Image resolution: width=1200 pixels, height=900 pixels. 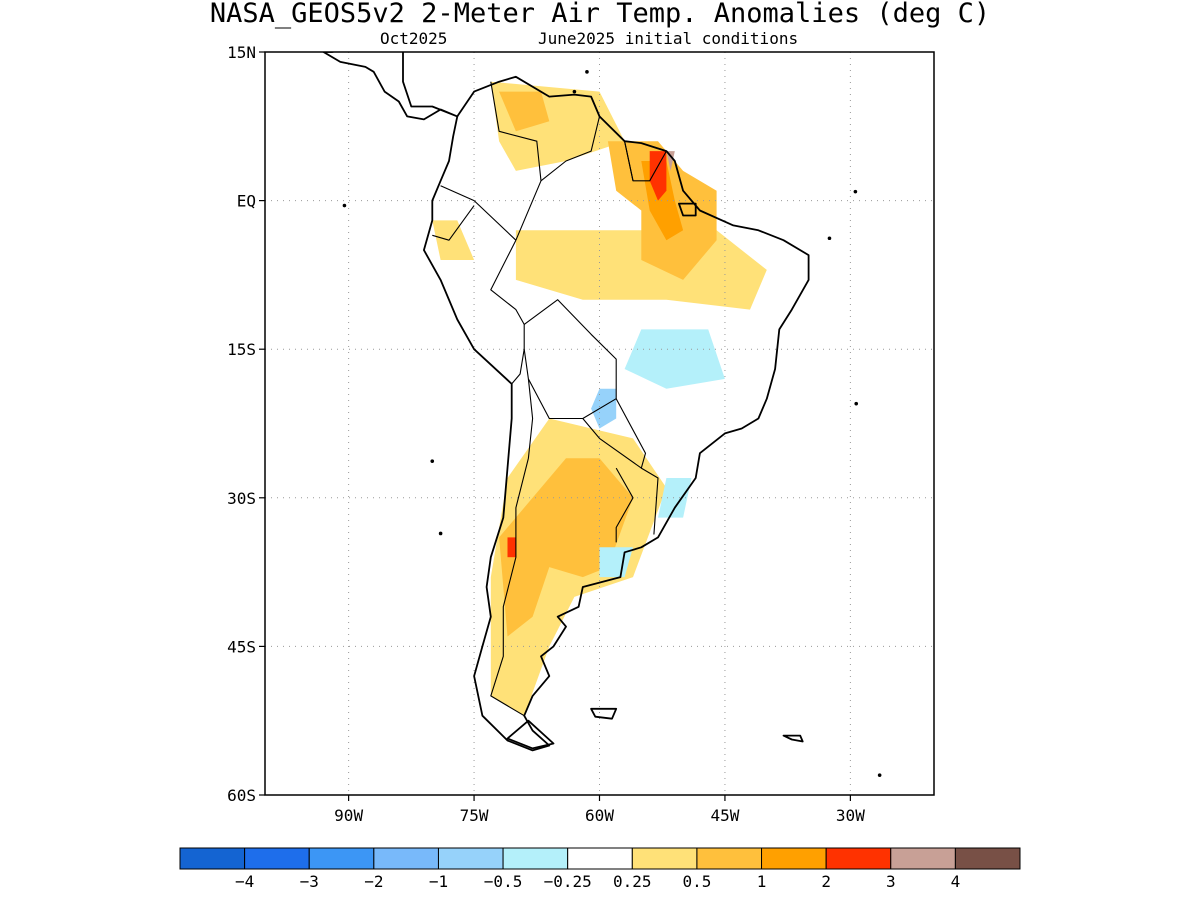 I want to click on longitude-axis: 90W 75W 60W 45W 30W, so click(x=599, y=810).